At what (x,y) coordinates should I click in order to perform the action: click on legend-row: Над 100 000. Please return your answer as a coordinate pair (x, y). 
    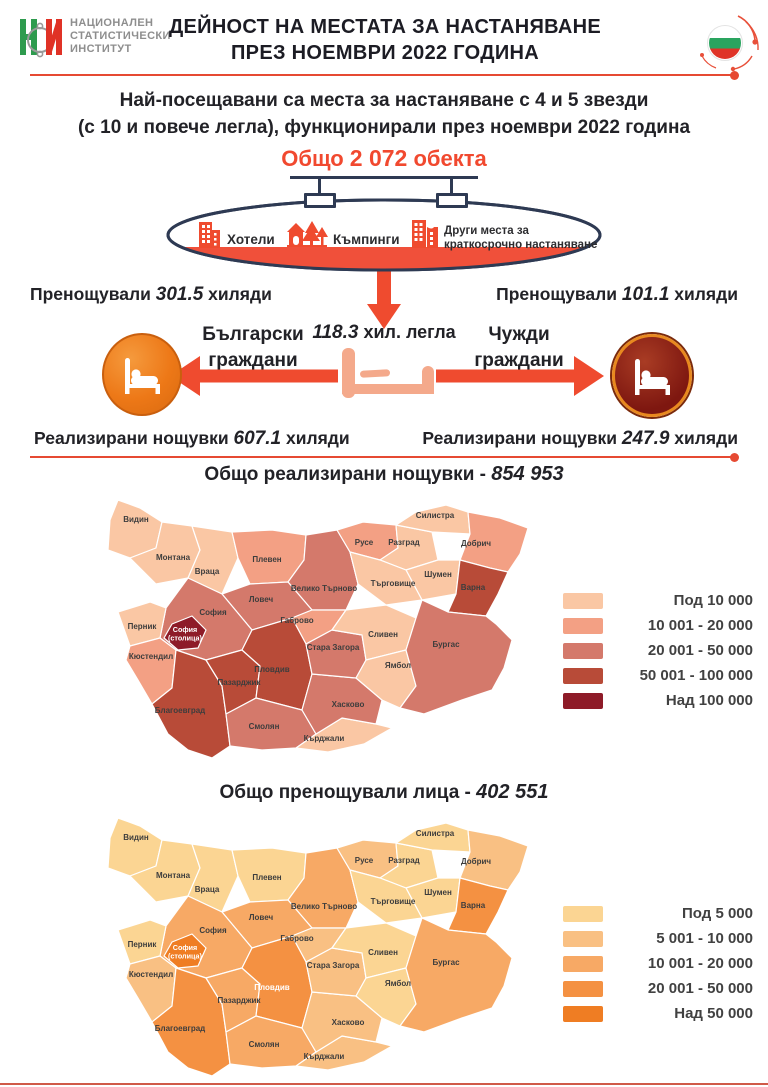
    Looking at the image, I should click on (658, 700).